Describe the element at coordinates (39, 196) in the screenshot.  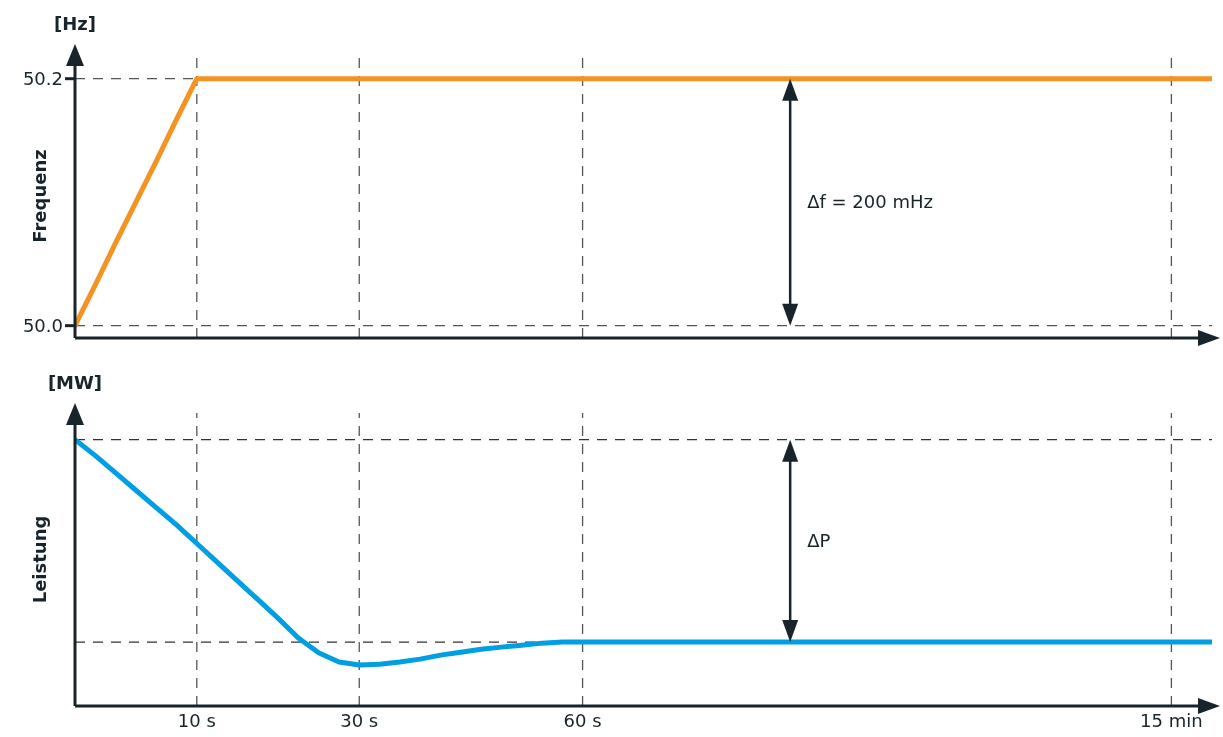
I see `y-axis-title: Frequenz` at that location.